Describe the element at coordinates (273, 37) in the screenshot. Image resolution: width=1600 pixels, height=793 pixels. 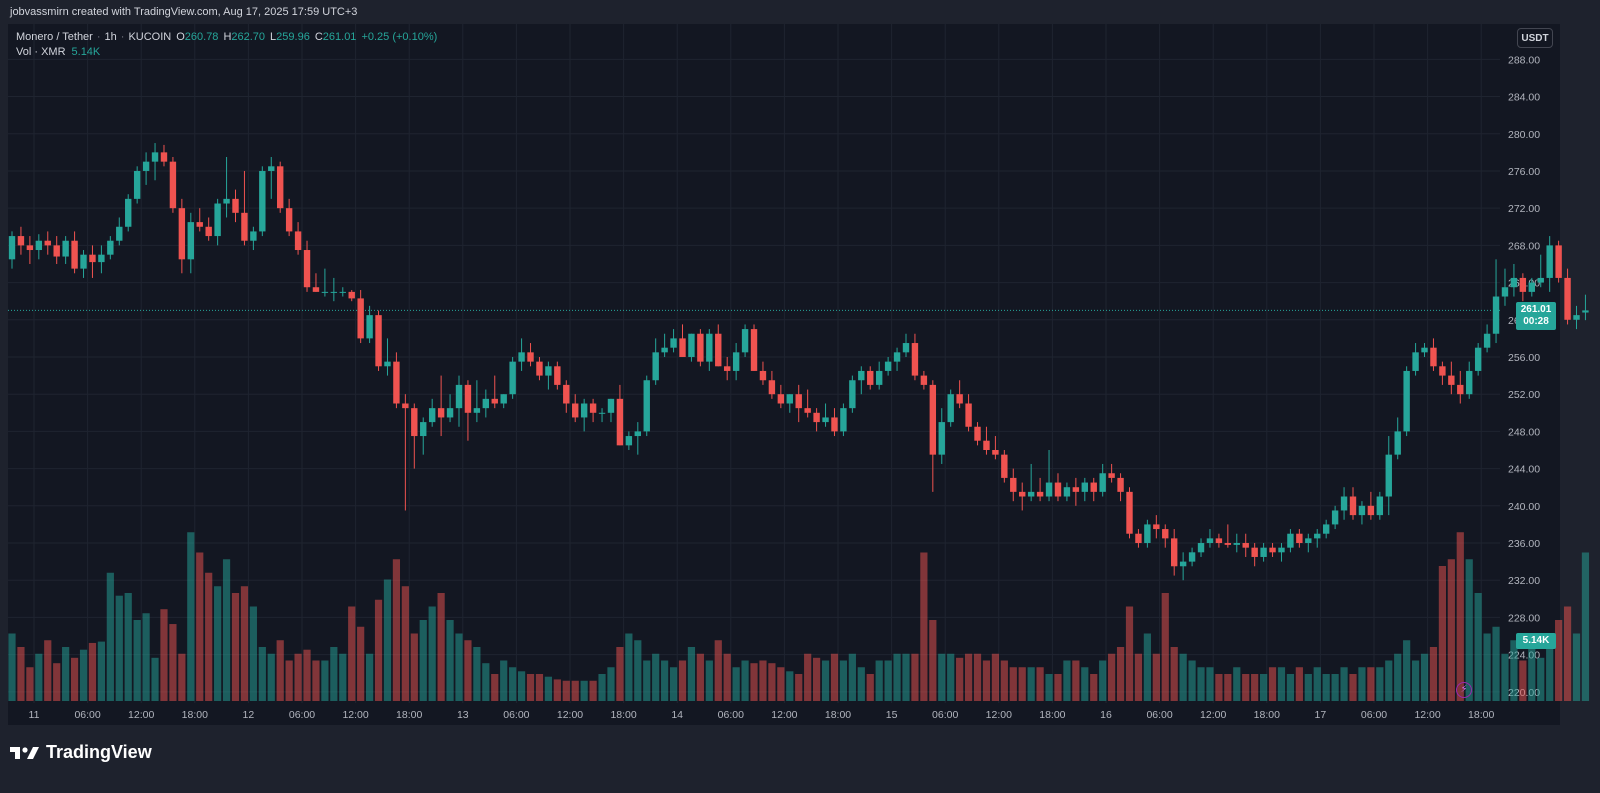
I see `legend-low-label: L` at that location.